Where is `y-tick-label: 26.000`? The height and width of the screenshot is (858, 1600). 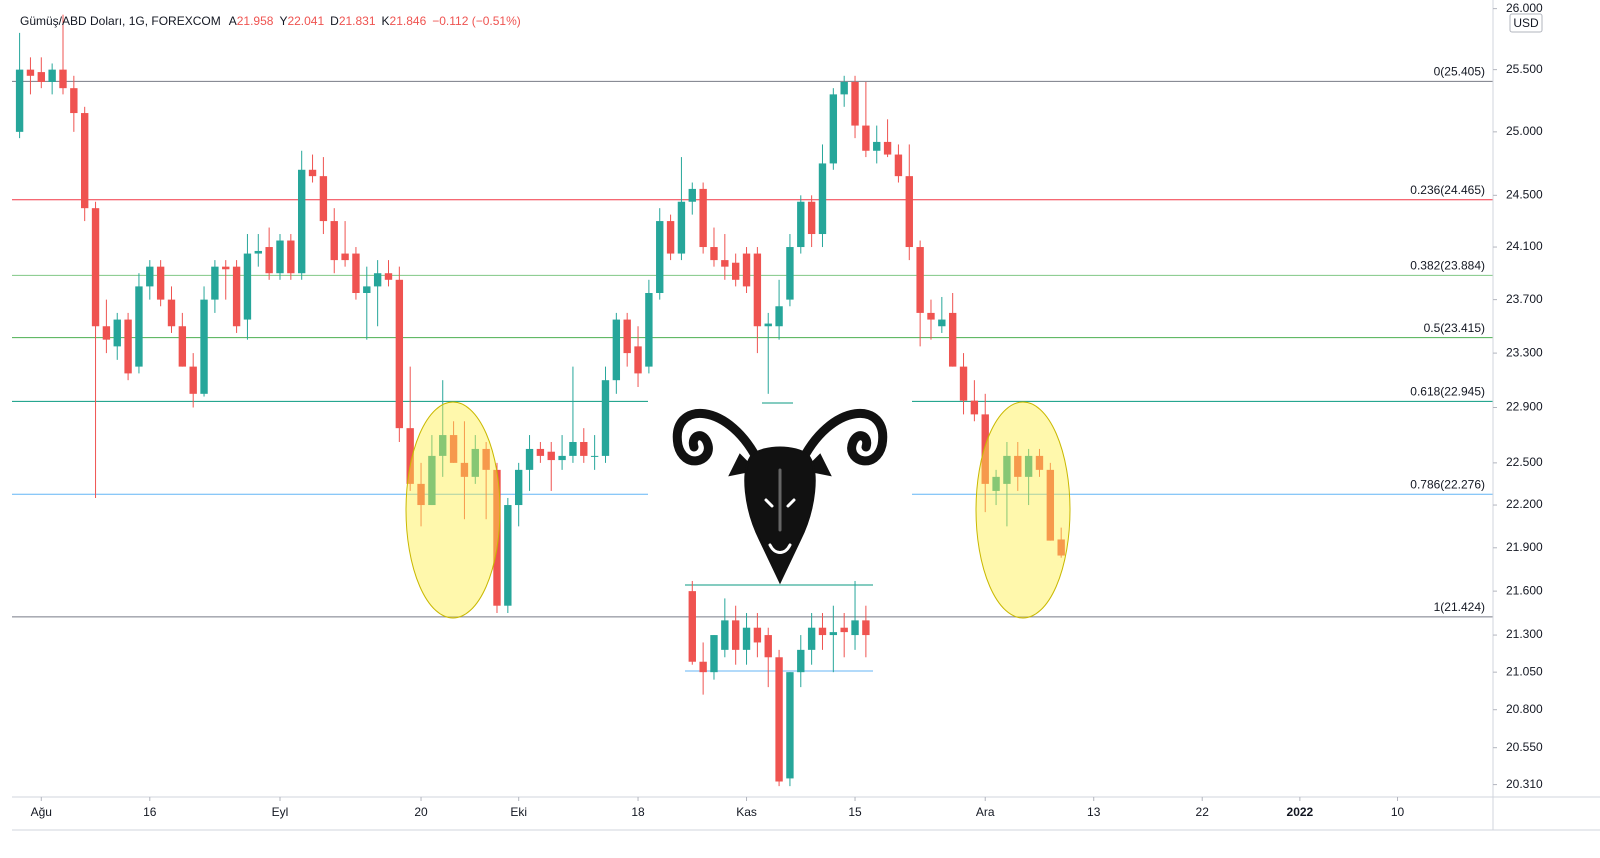 y-tick-label: 26.000 is located at coordinates (1524, 8).